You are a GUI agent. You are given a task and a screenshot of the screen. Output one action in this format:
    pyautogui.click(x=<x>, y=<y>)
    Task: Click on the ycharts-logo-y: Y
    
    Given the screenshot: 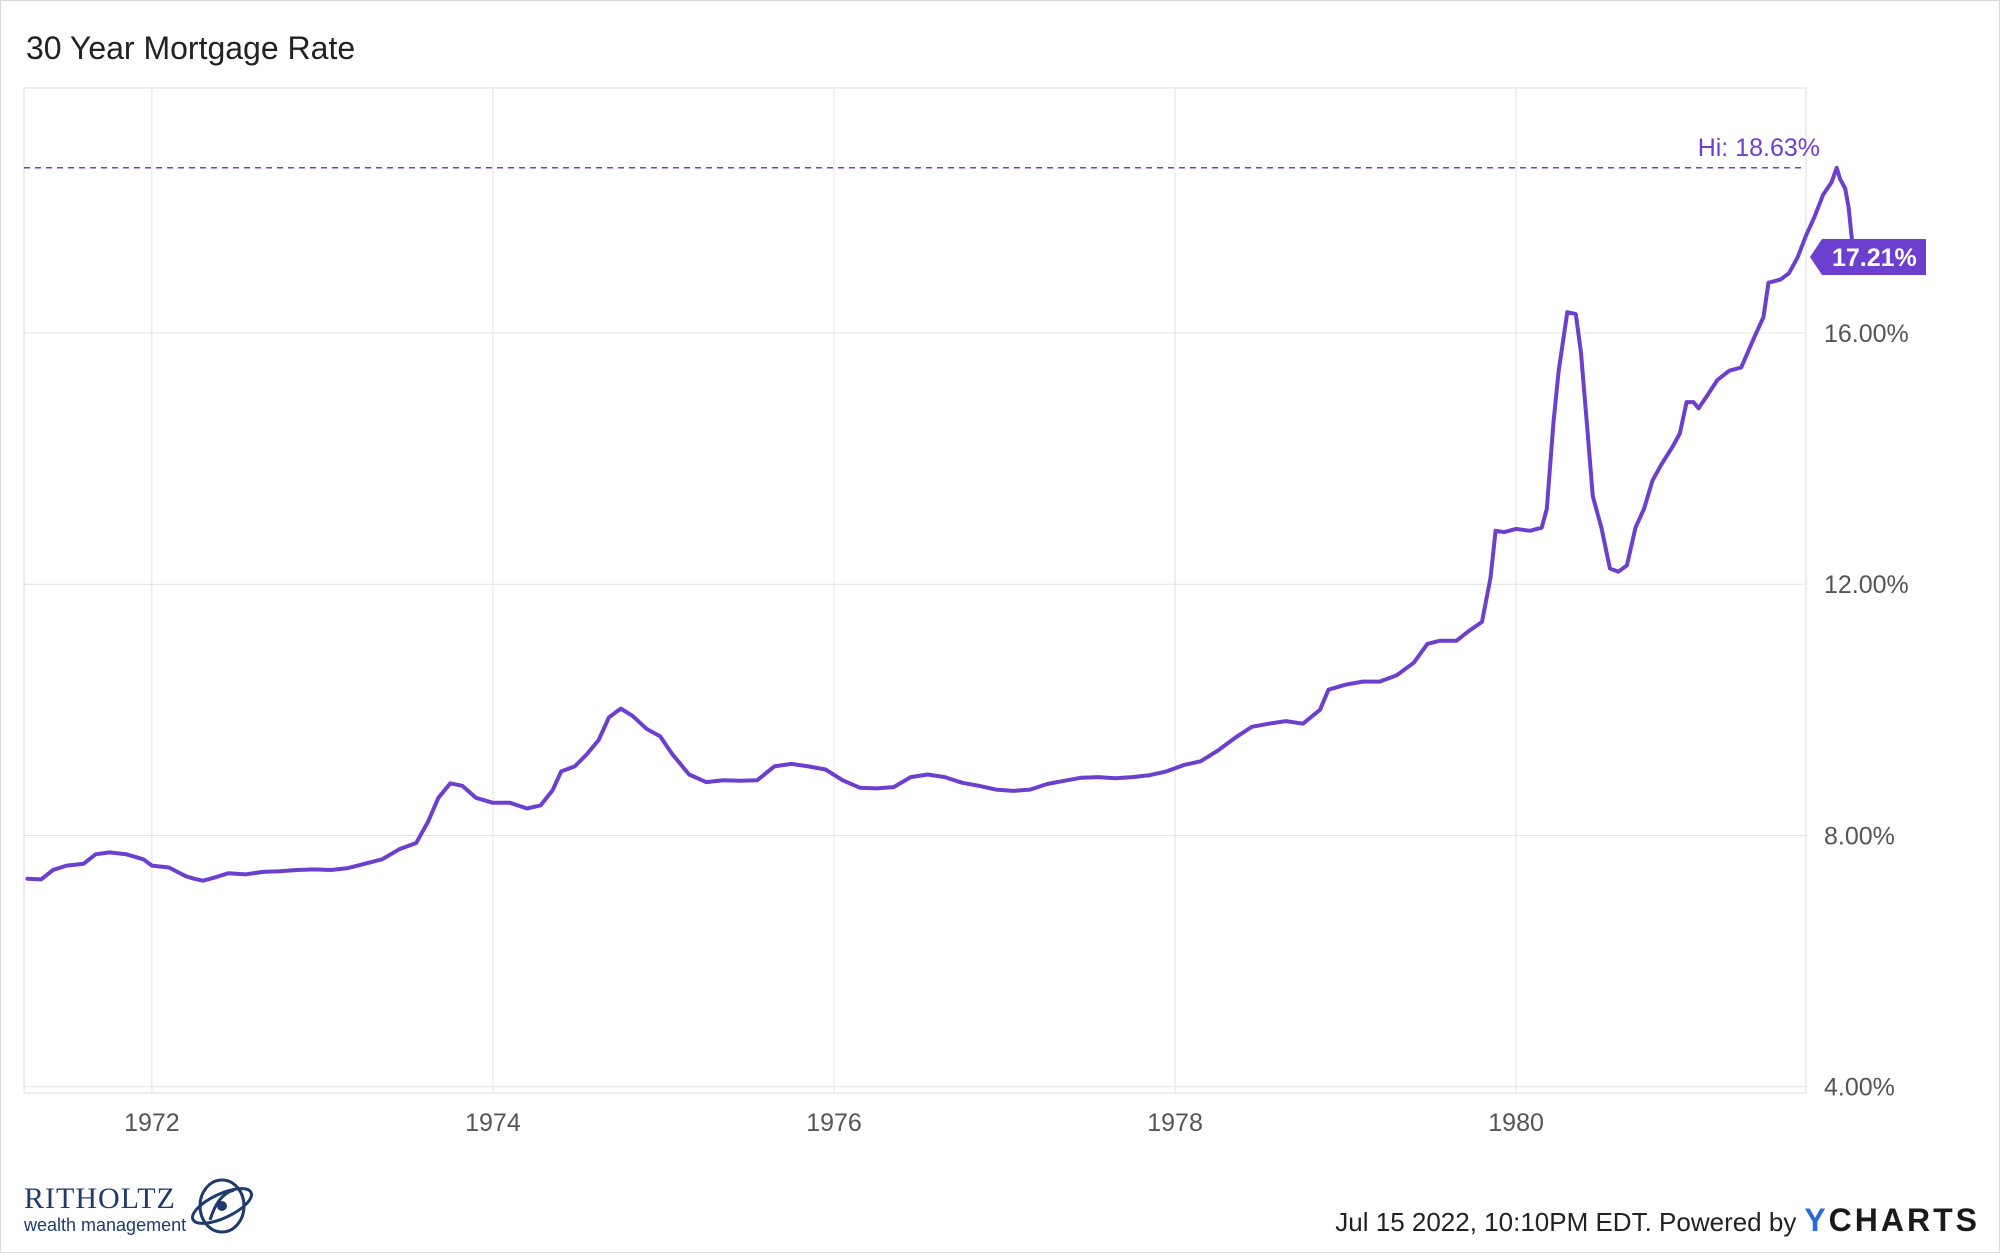 What is the action you would take?
    pyautogui.click(x=1816, y=1220)
    